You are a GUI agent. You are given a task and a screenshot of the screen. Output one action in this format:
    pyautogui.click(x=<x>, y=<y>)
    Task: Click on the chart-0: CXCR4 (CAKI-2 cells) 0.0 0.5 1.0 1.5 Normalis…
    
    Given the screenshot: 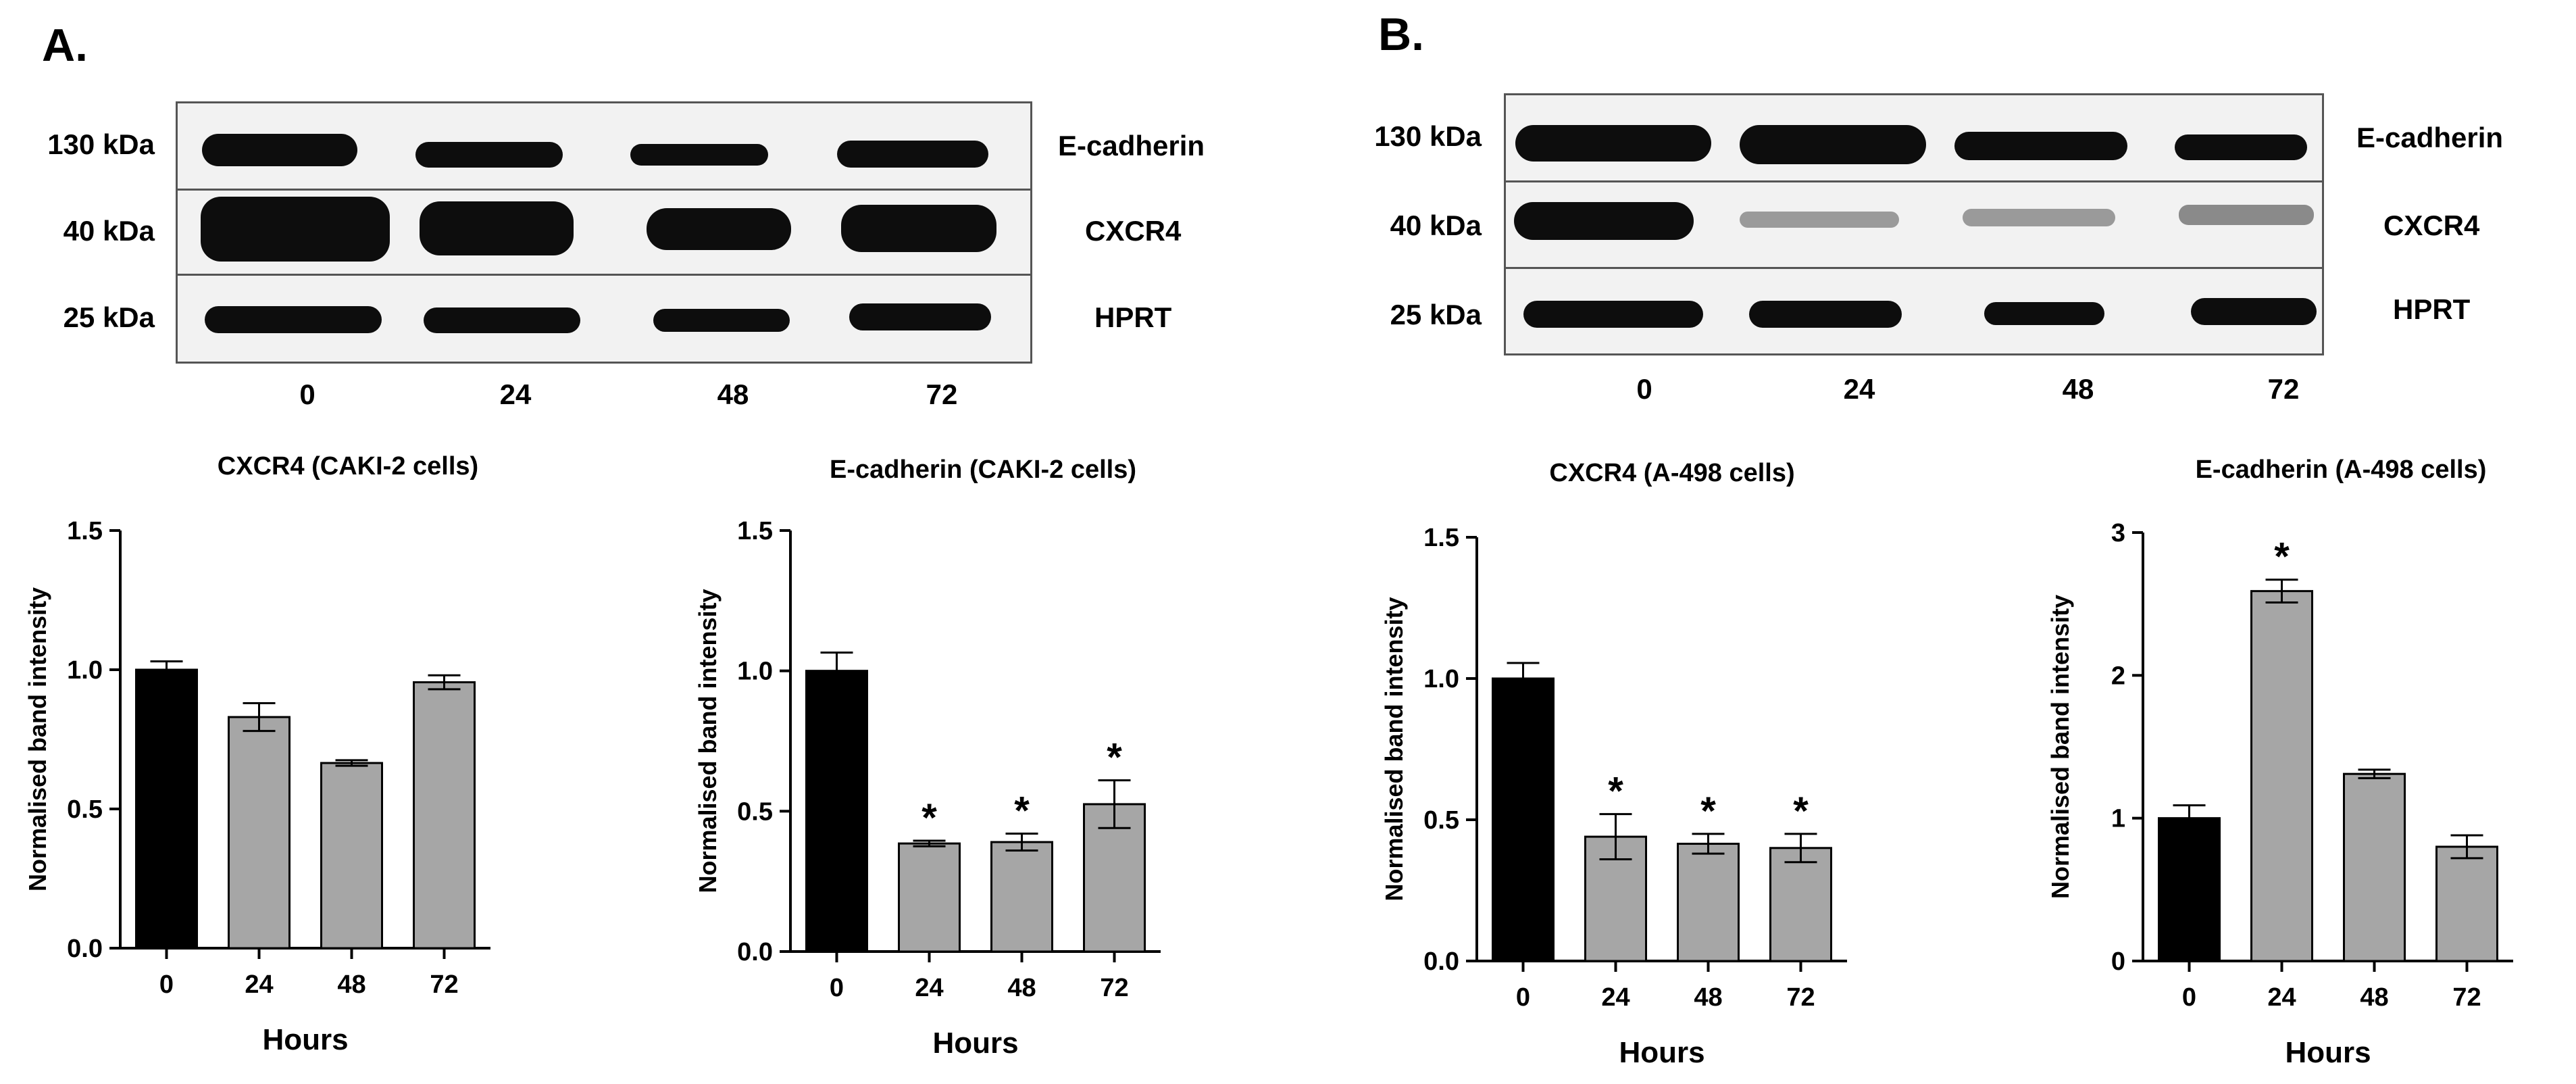 What is the action you would take?
    pyautogui.click(x=257, y=754)
    